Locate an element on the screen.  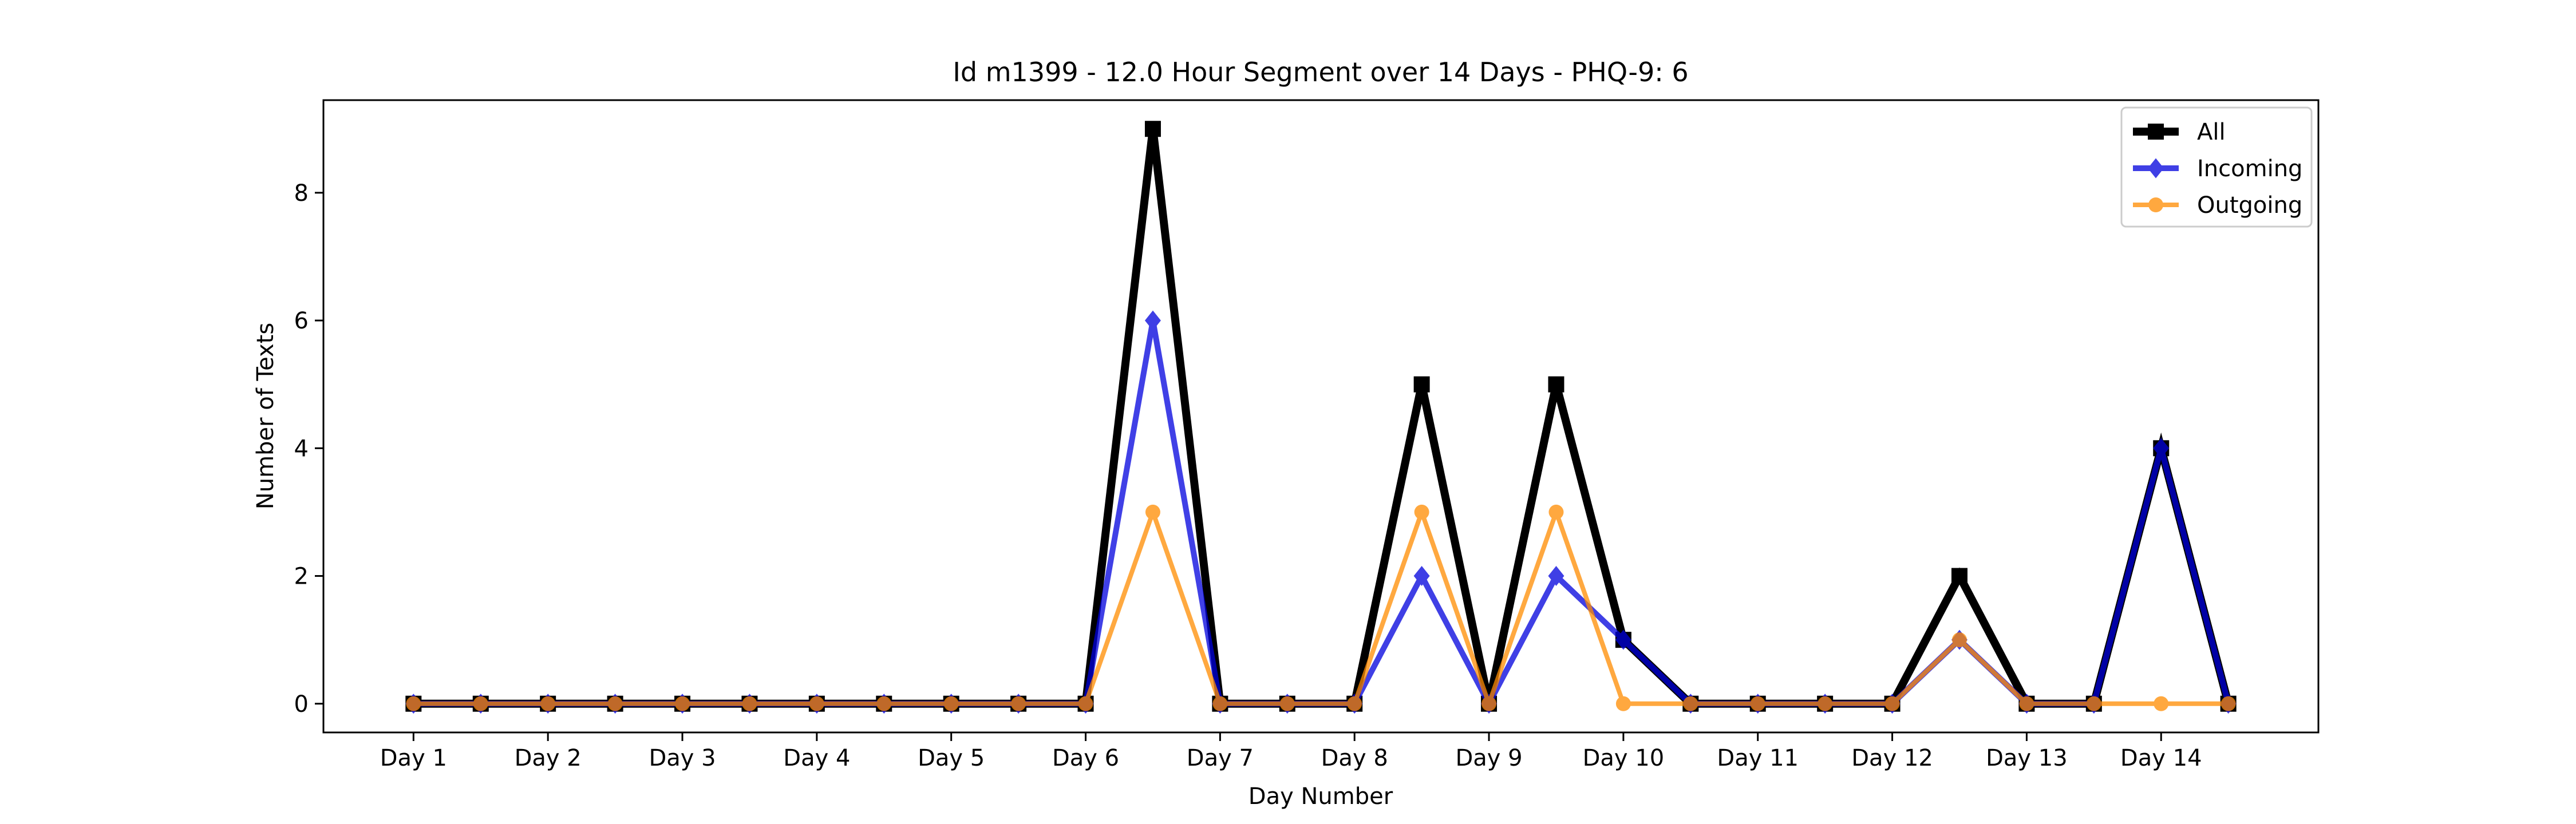
x-tick-label: Day 10 is located at coordinates (1624, 758).